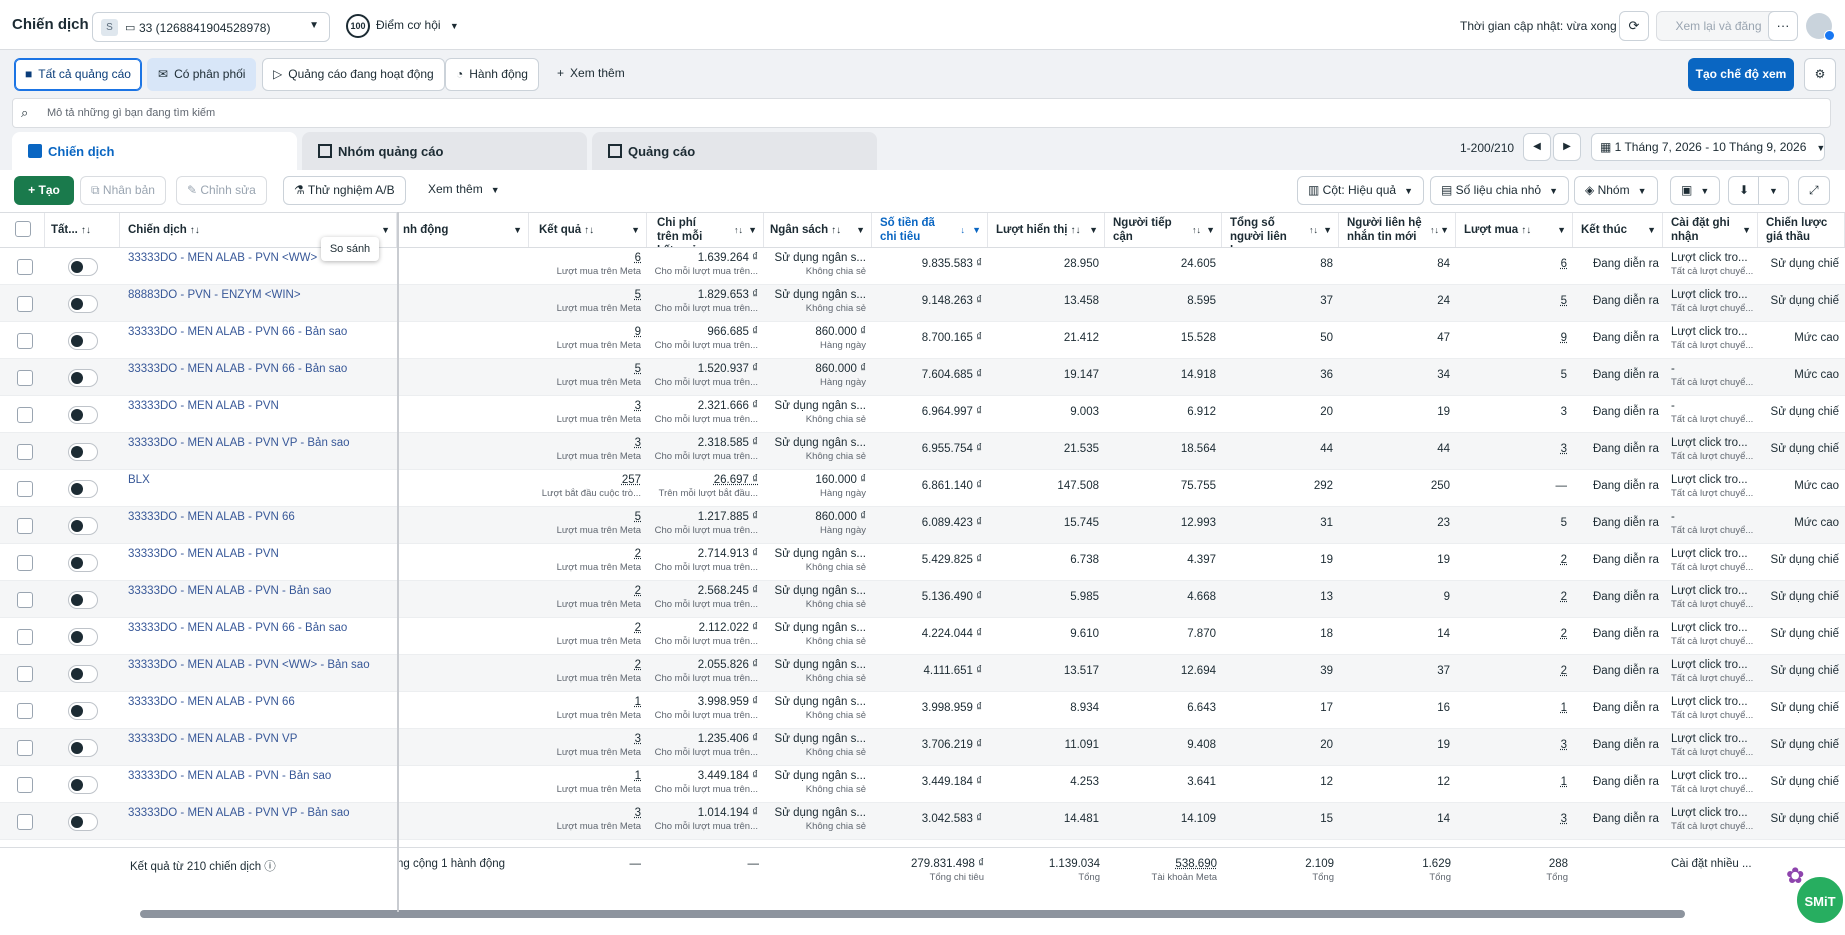 This screenshot has width=1845, height=935. What do you see at coordinates (44, 190) in the screenshot?
I see `create-button: + Tạo` at bounding box center [44, 190].